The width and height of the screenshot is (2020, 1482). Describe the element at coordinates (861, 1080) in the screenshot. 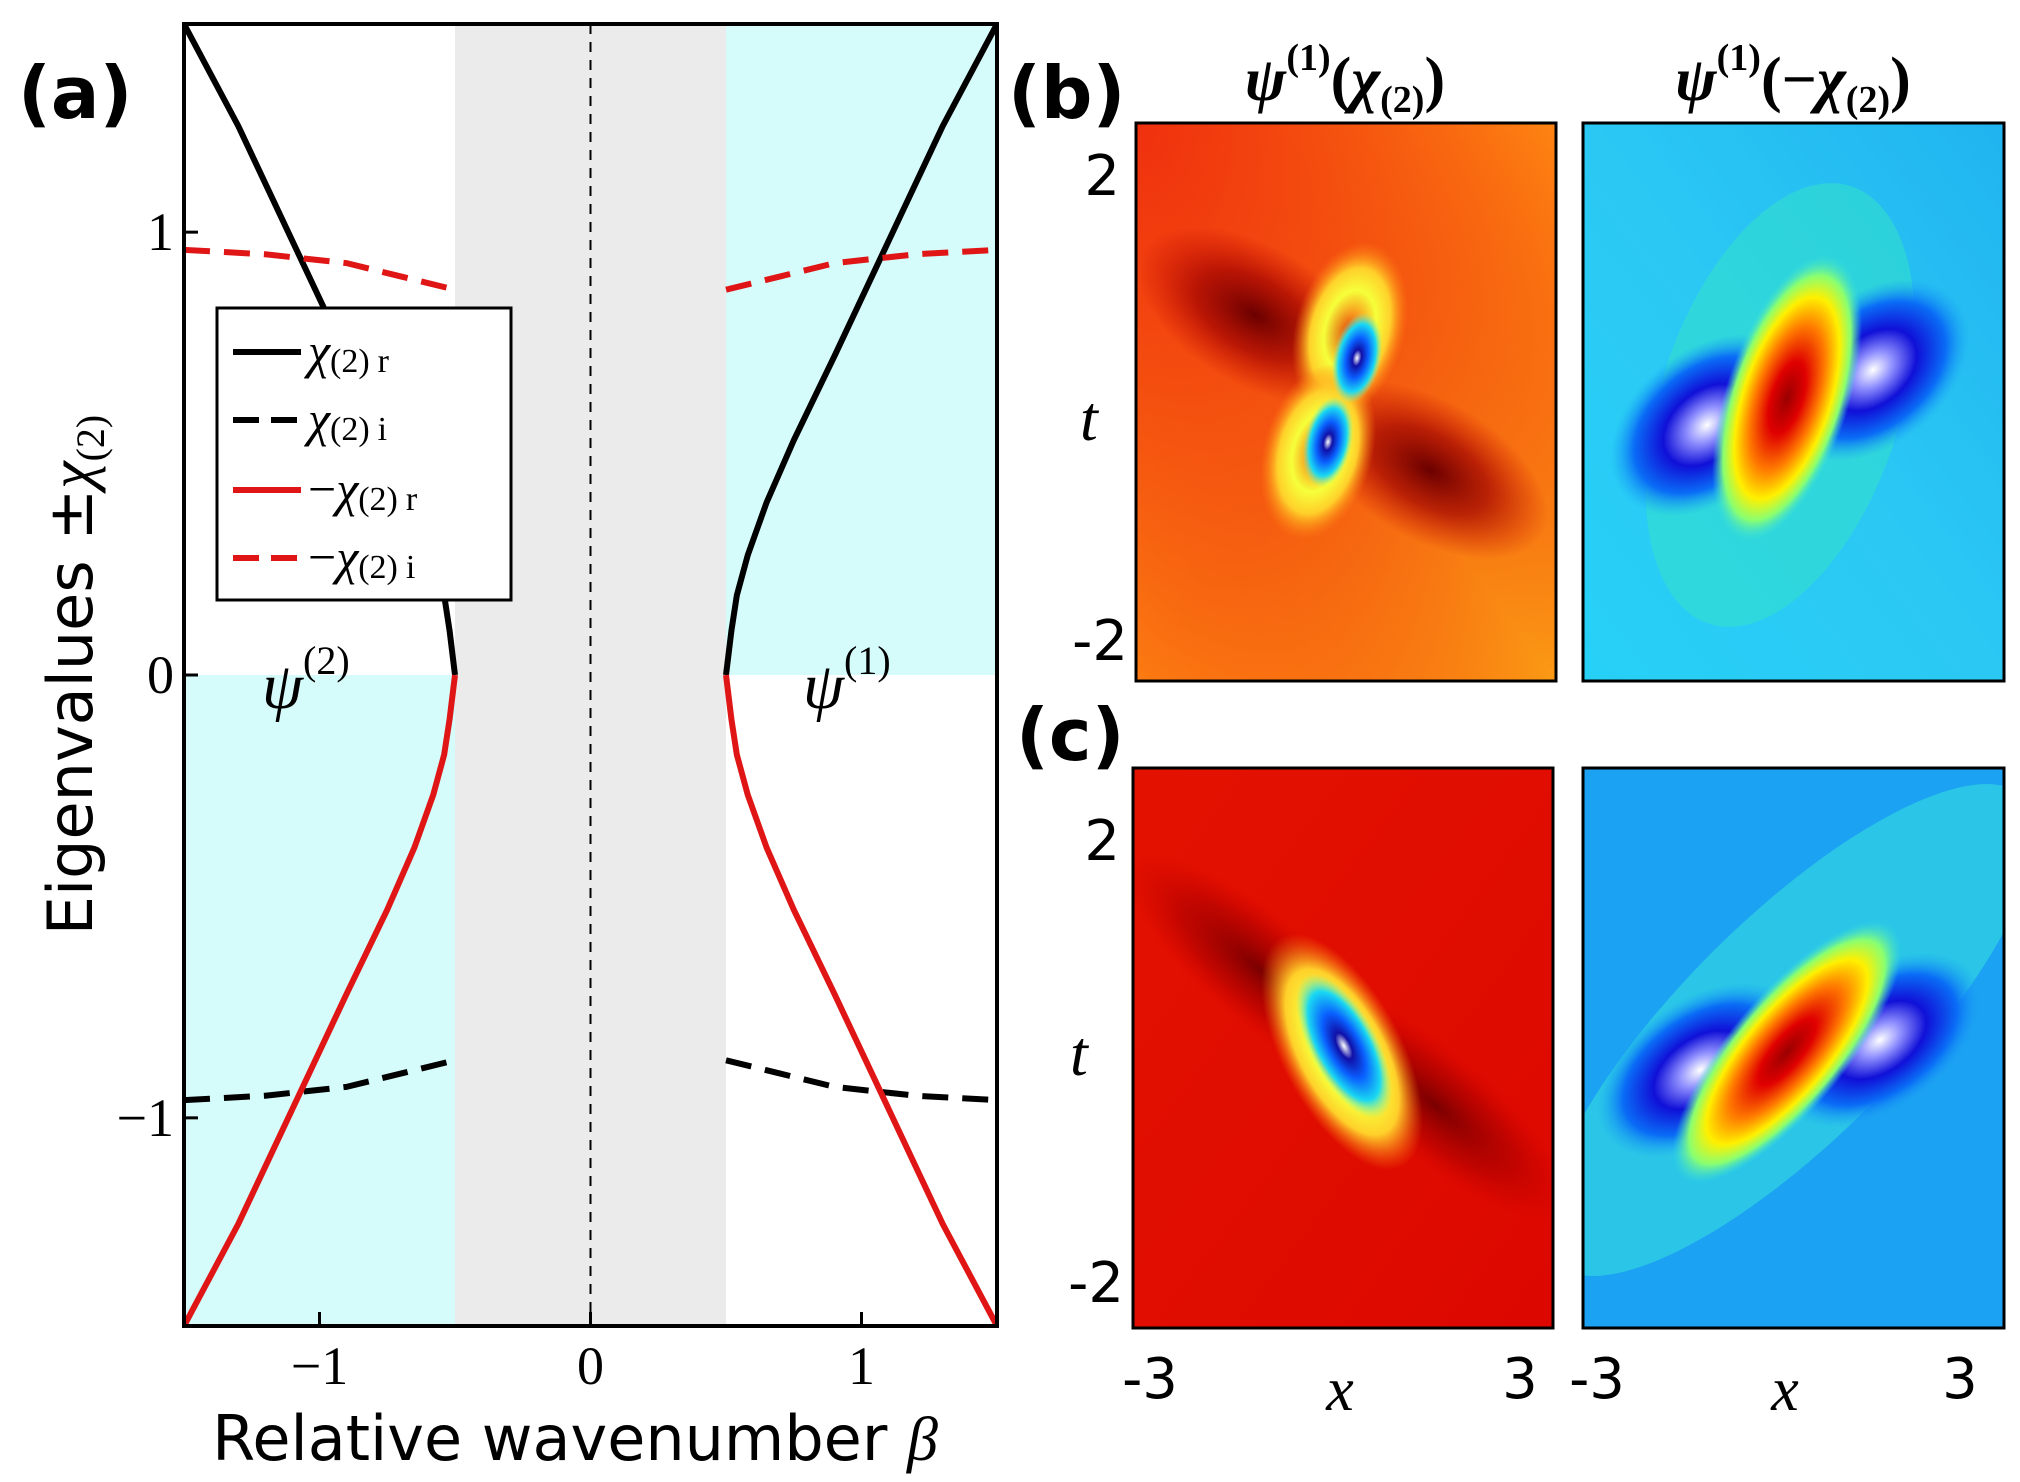

I see `series-1-right-line` at that location.